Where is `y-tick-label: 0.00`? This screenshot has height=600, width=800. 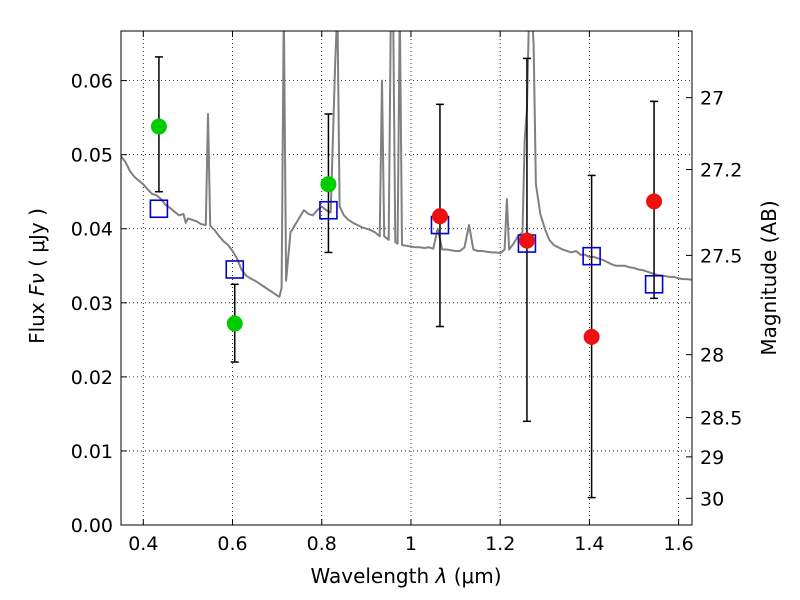 y-tick-label: 0.00 is located at coordinates (92, 526).